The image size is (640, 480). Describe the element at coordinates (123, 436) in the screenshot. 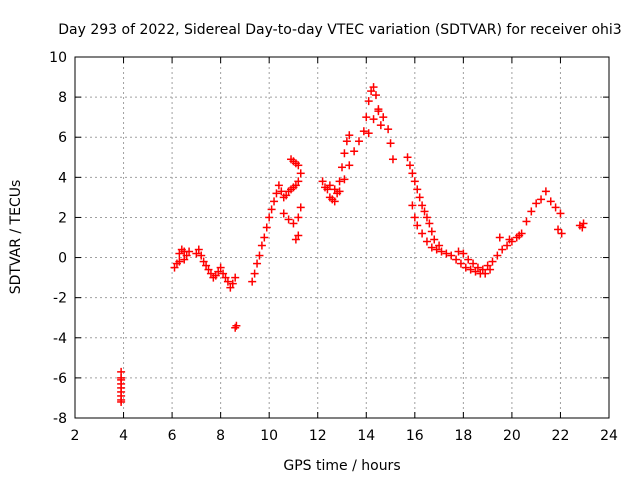

I see `x-tick-label: 4` at that location.